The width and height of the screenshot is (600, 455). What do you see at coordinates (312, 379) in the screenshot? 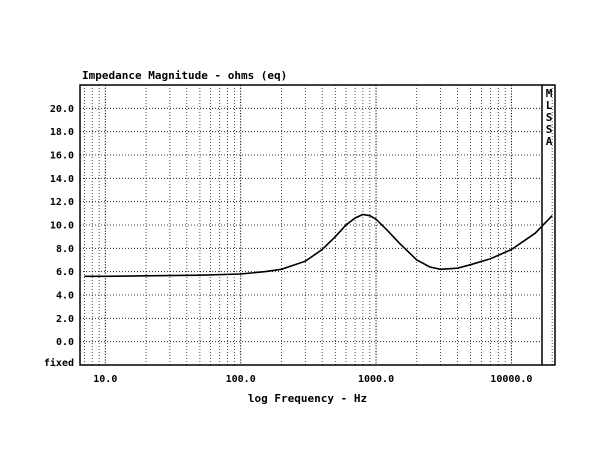
I see `x-axis: 10.0 100.0 1000.0 10000.0` at bounding box center [312, 379].